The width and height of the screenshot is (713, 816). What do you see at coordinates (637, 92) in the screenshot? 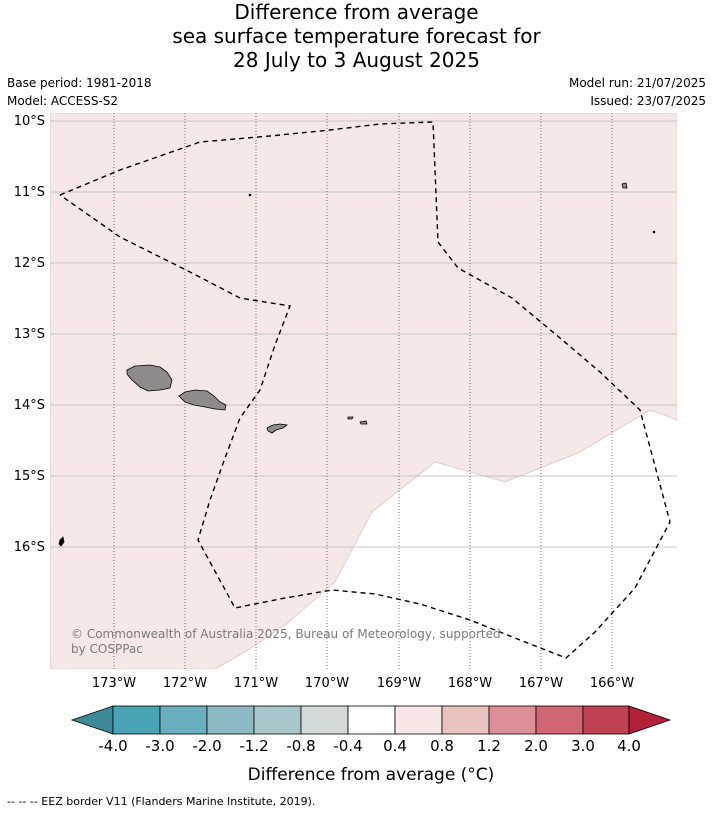
I see `meta-right: Model run: 21/07/2025 Issued: 23/07/2025` at bounding box center [637, 92].